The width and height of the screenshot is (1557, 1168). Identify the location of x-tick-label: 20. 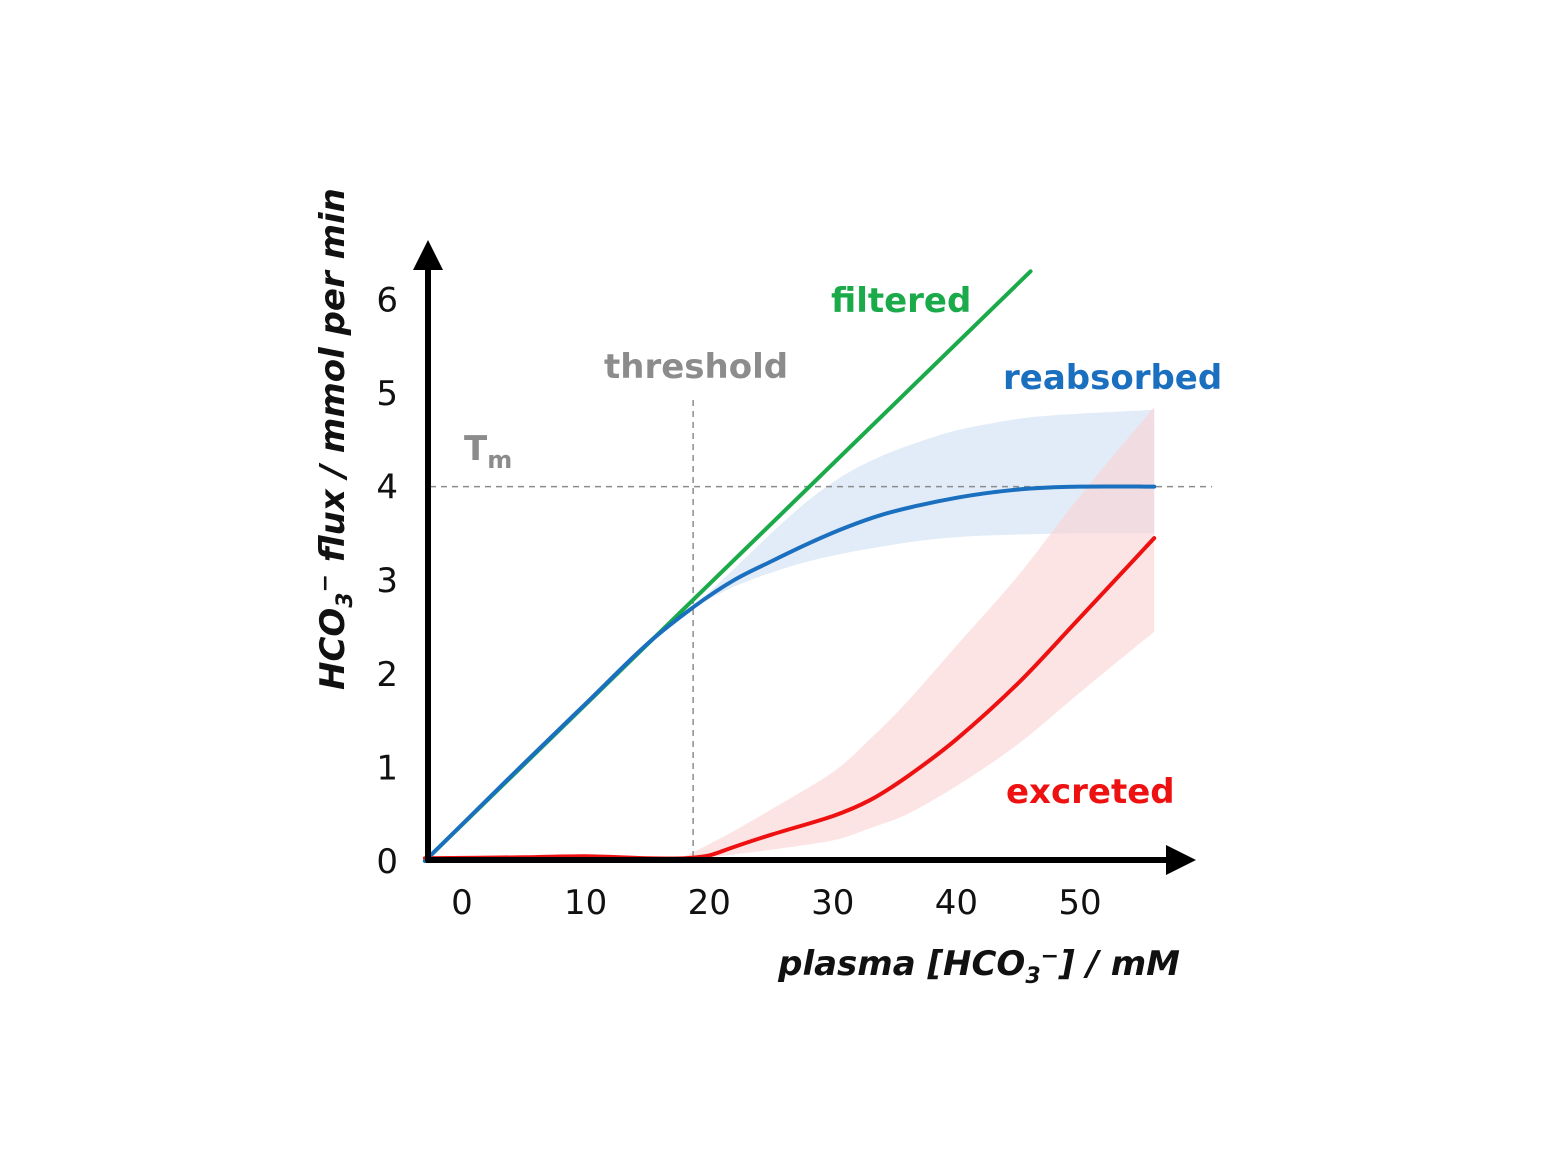
(709, 903).